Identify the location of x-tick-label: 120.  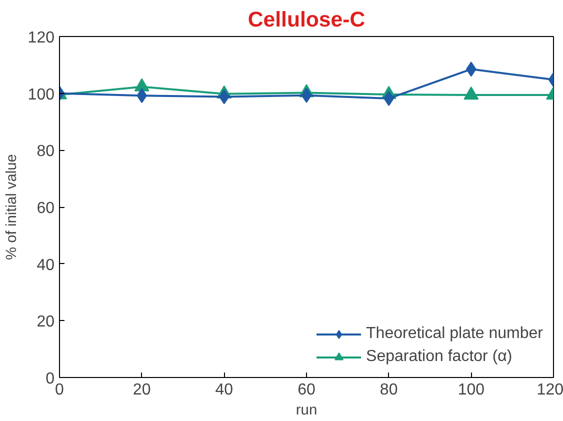
(549, 390).